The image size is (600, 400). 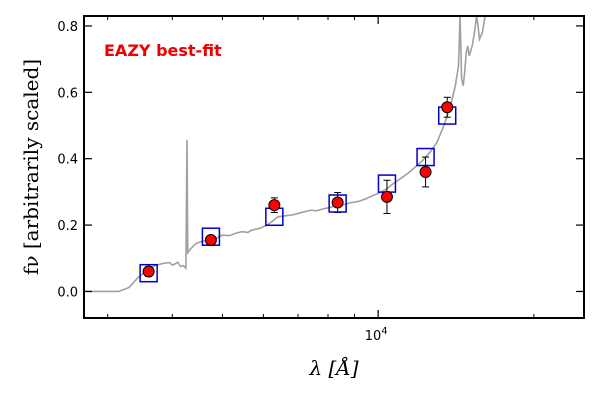 What do you see at coordinates (67, 93) in the screenshot?
I see `y-tick-label-3: 0.6` at bounding box center [67, 93].